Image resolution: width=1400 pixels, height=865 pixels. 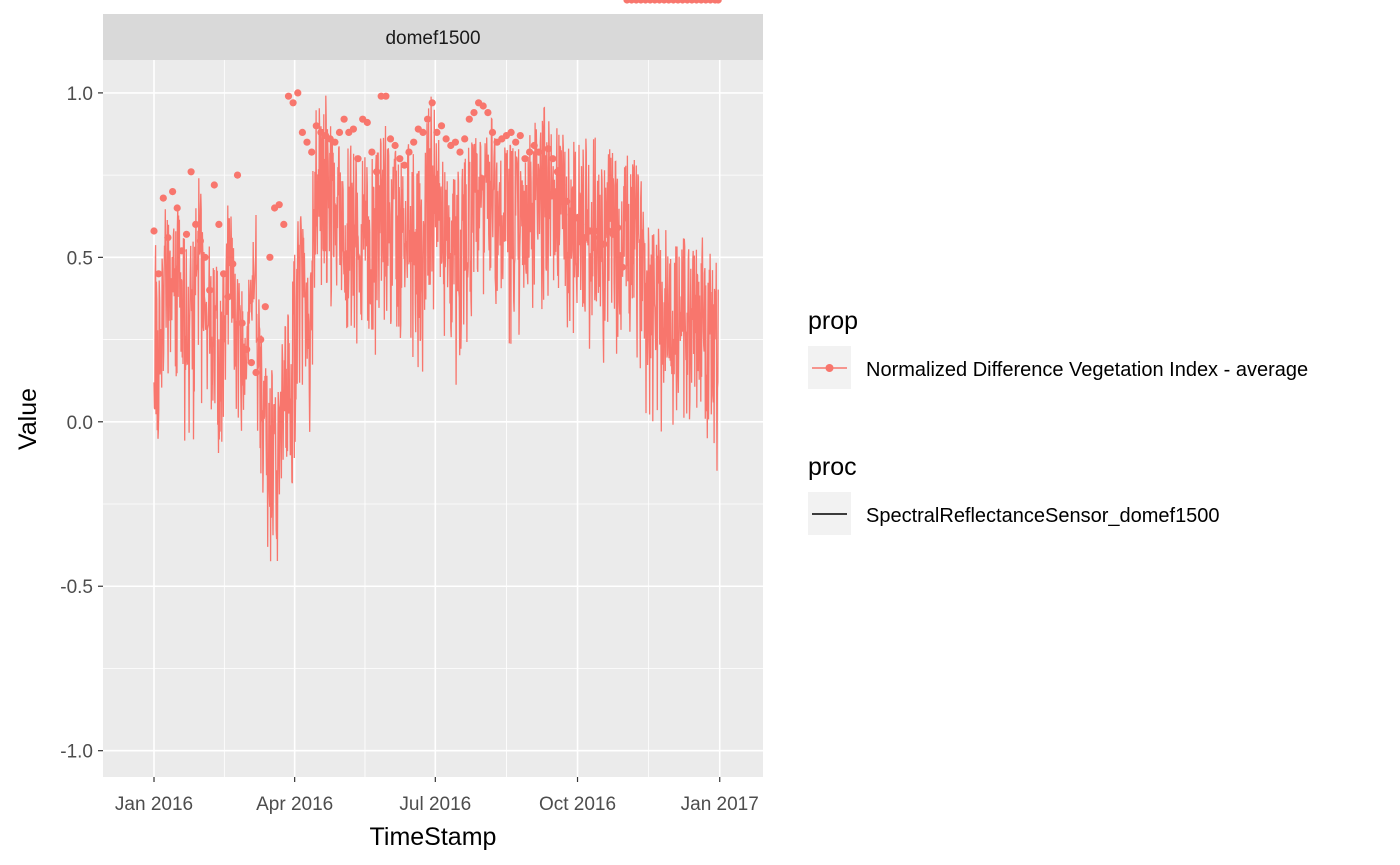 What do you see at coordinates (1043, 516) in the screenshot?
I see `legend-proc-label: SpectralReflectanceSensor_domef1500` at bounding box center [1043, 516].